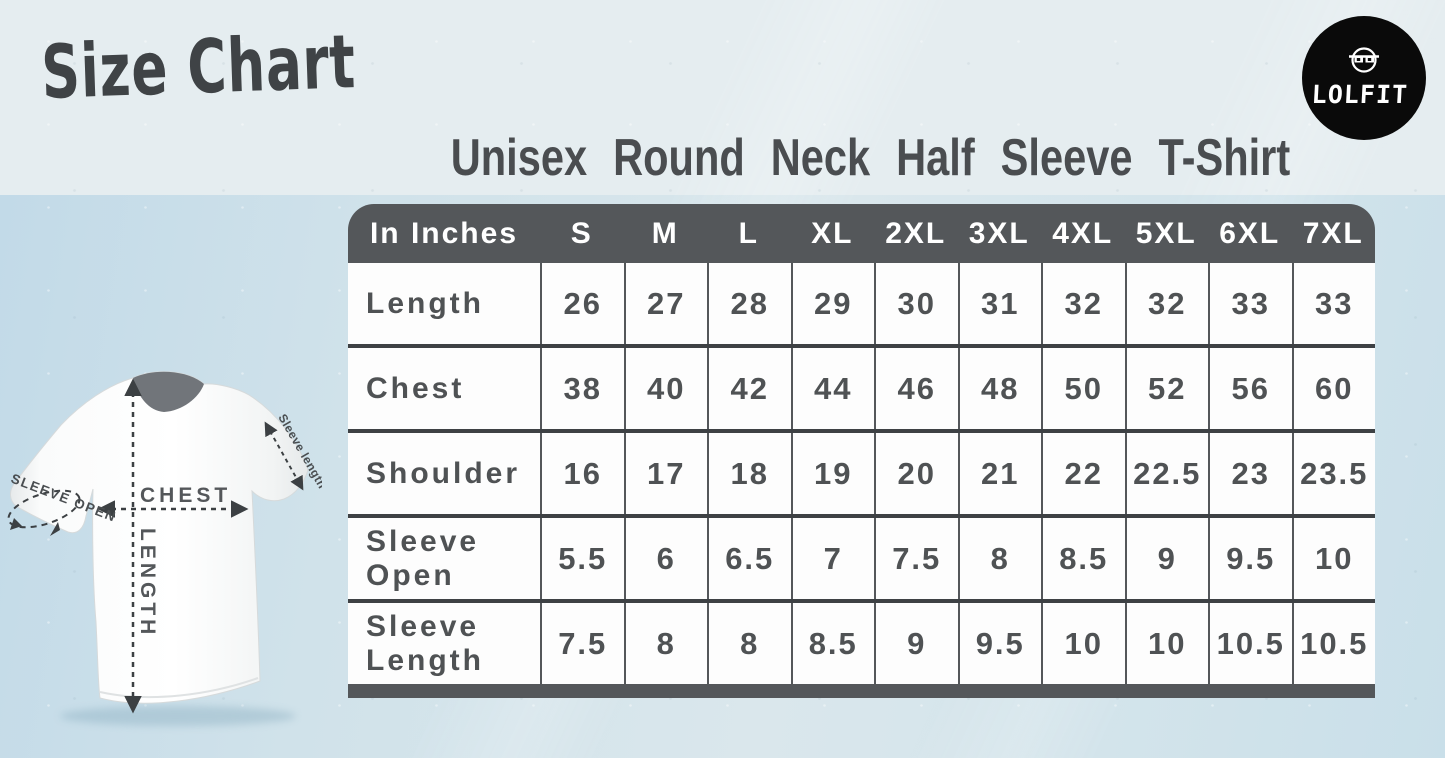  I want to click on table-row: Chest 38 40 42 44 46 48 50 52 56 60, so click(861, 386).